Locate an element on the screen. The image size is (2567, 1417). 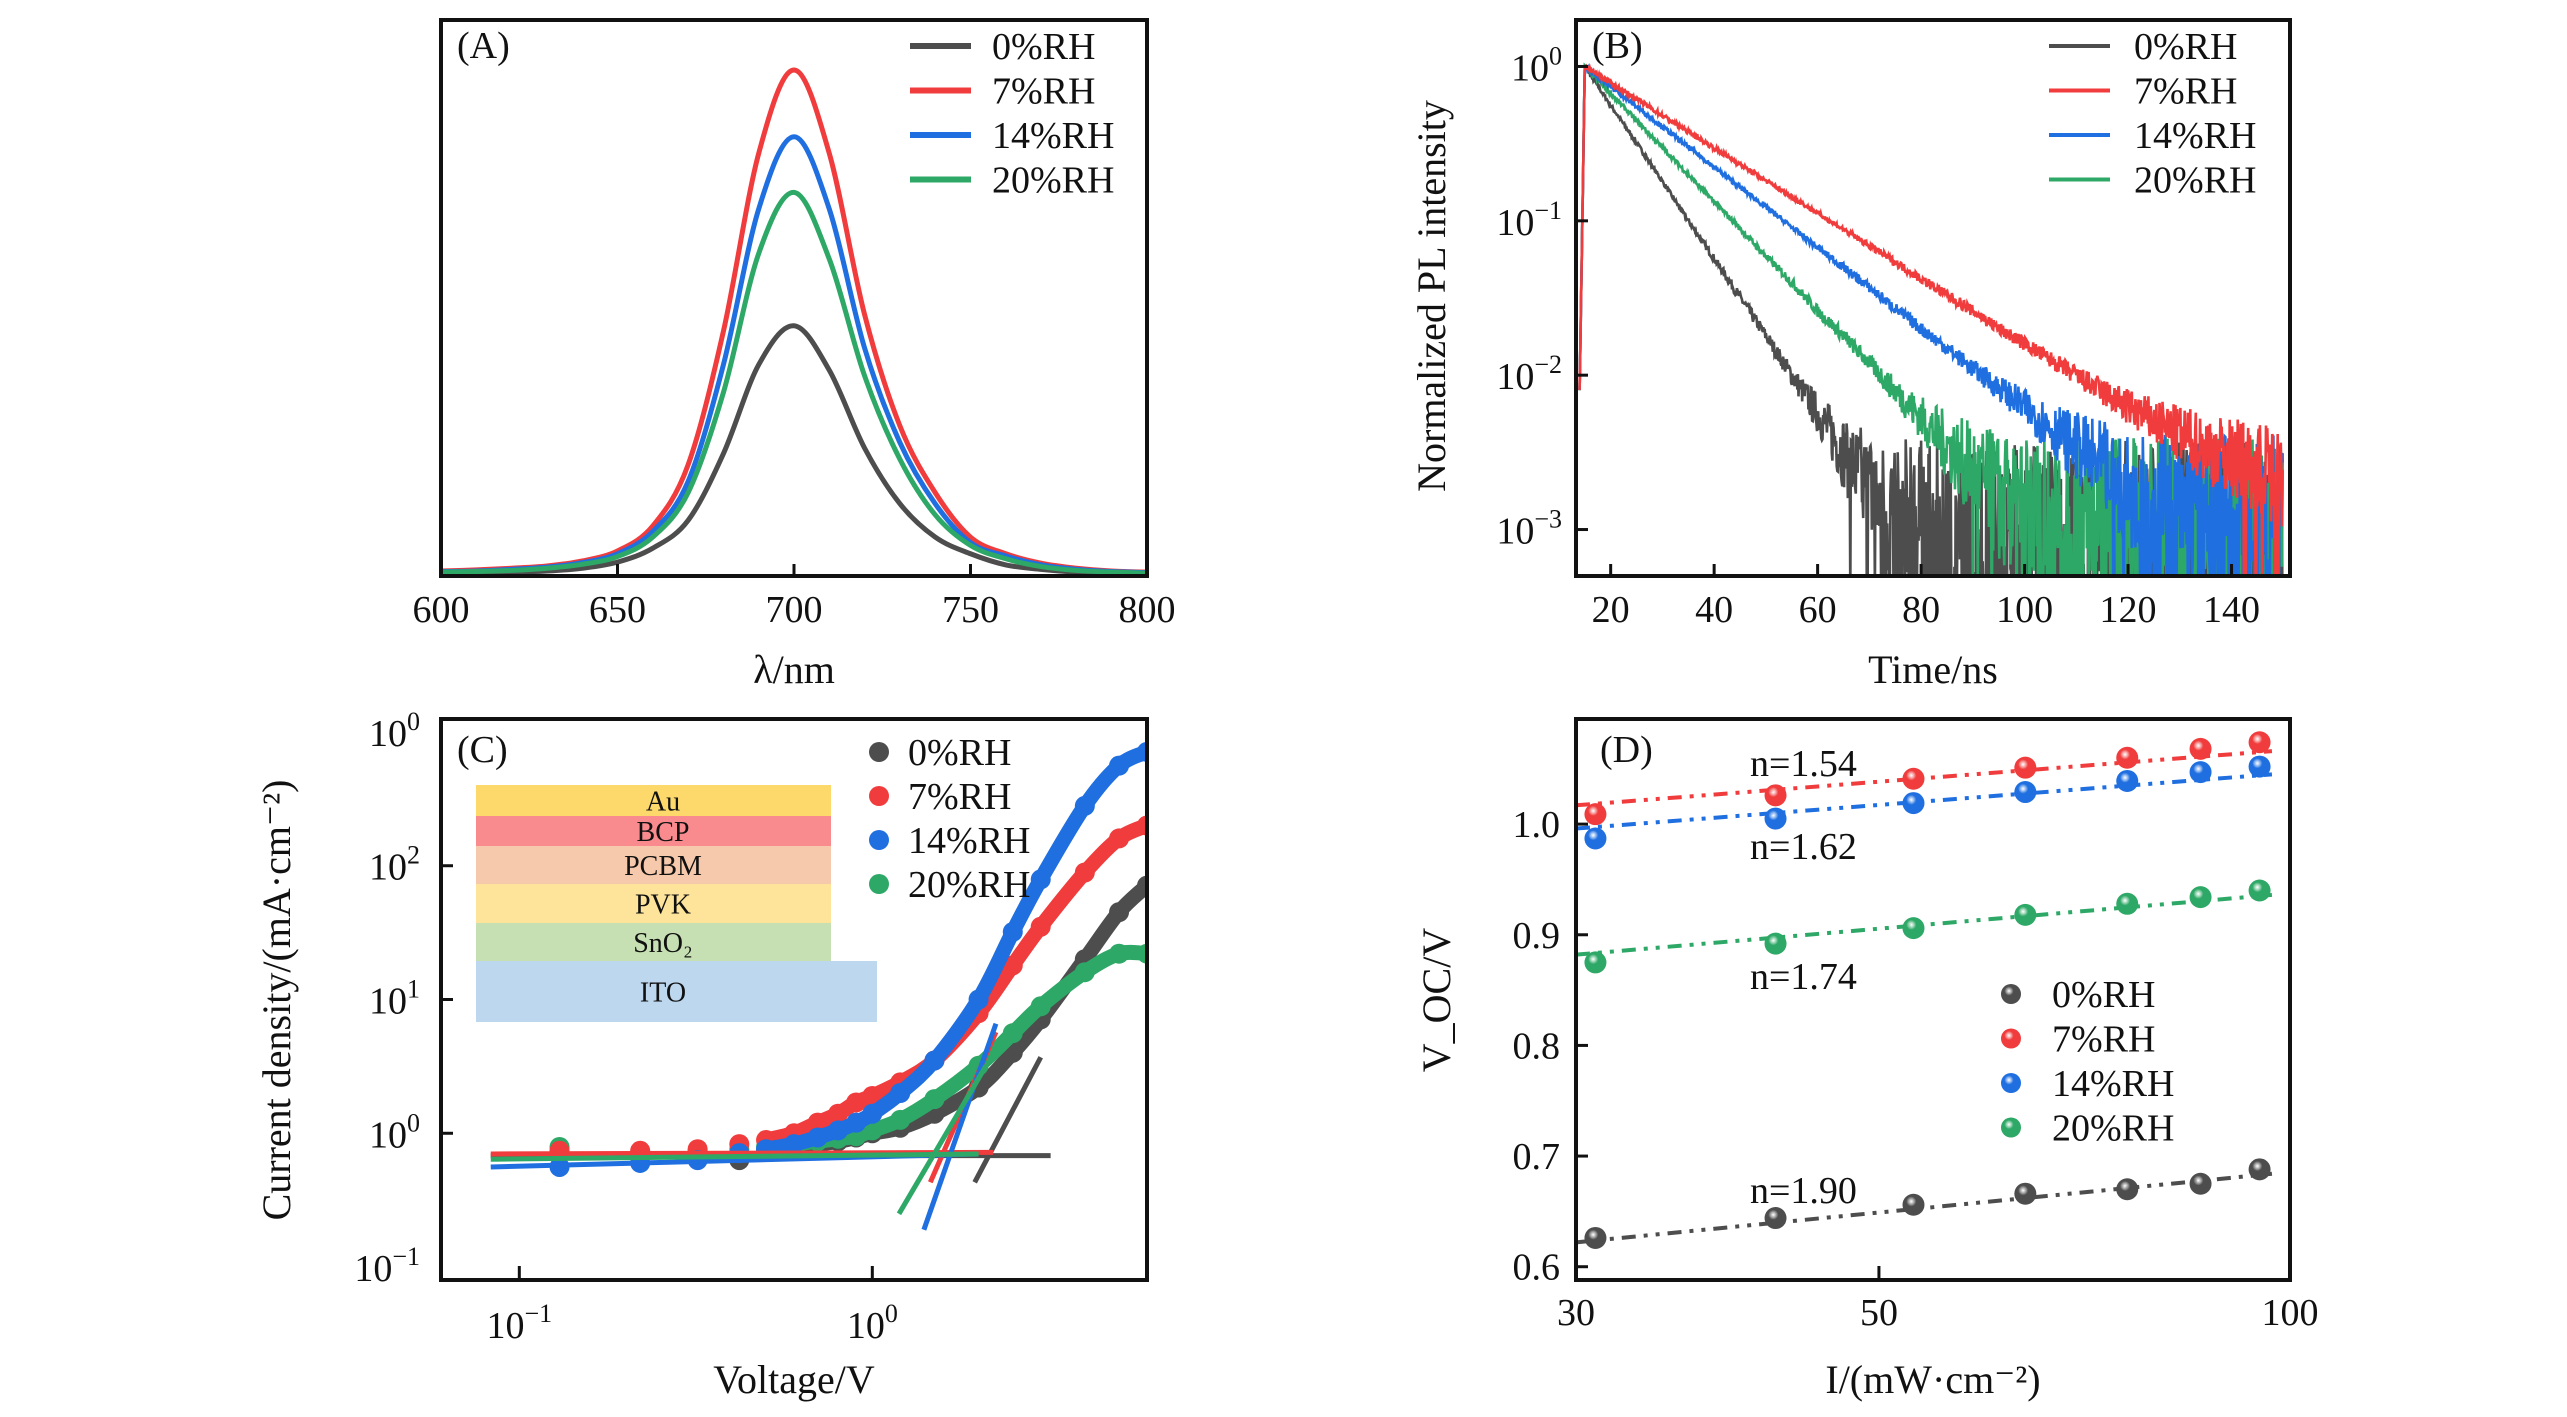
panel-label: (D) is located at coordinates (1626, 750).